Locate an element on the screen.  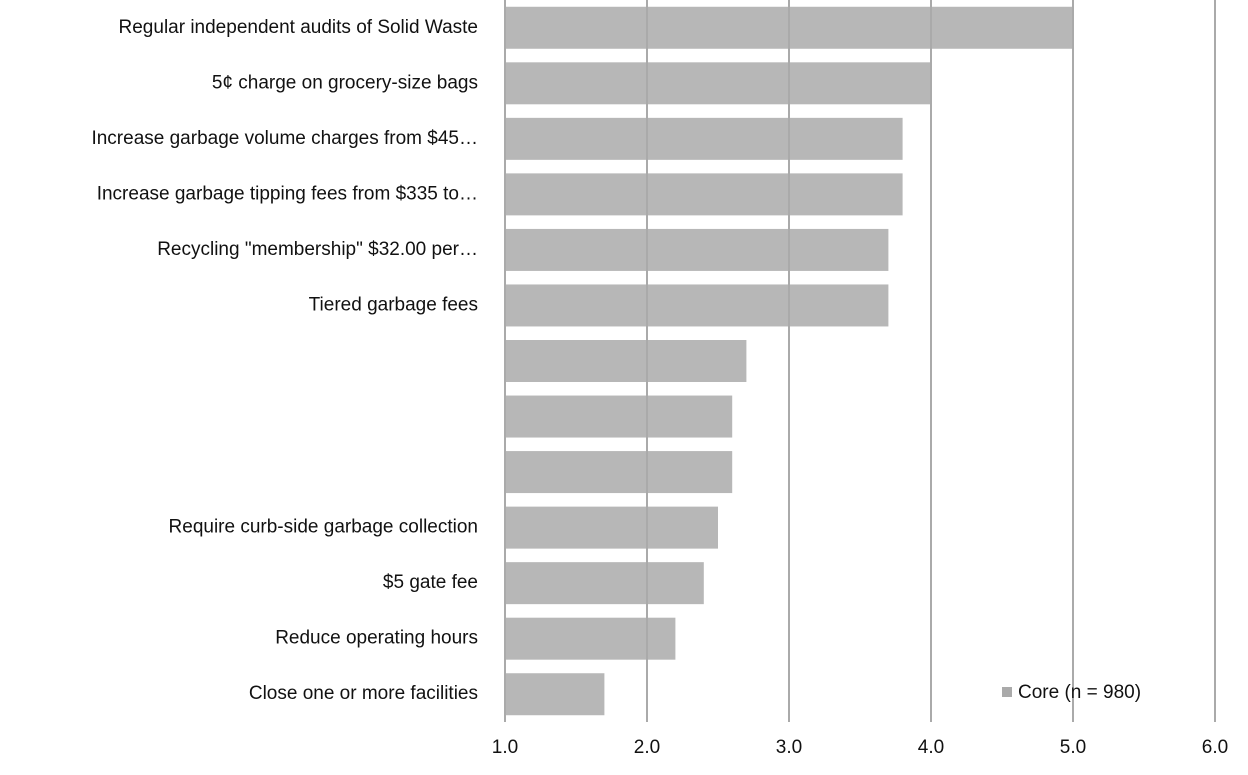
legend-label: Core (n = 980) is located at coordinates (1079, 692).